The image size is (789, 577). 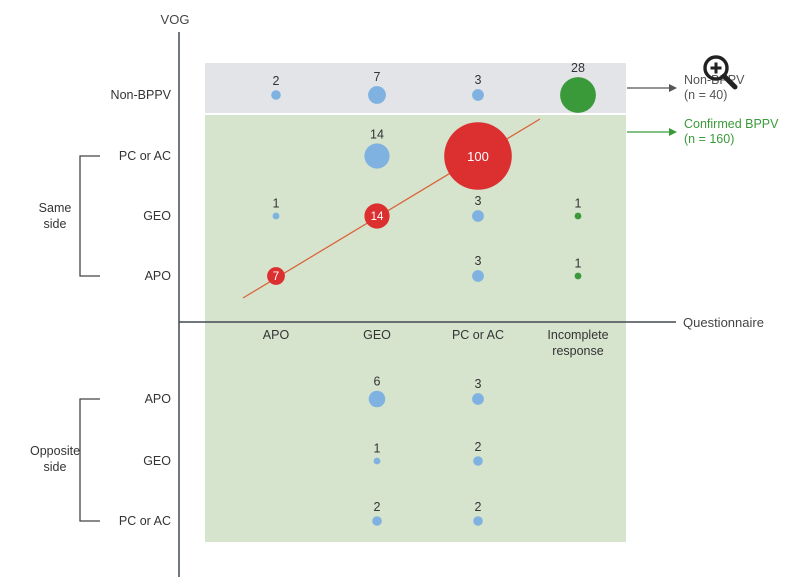 I want to click on zoom-in-button, so click(x=720, y=72).